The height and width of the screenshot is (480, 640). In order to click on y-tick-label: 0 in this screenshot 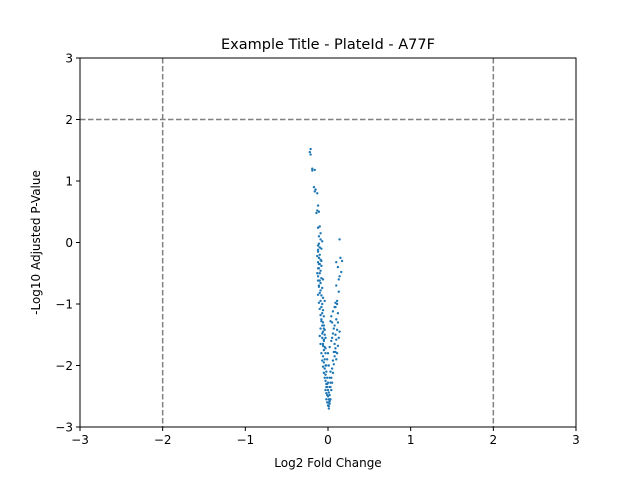, I will do `click(69, 243)`.